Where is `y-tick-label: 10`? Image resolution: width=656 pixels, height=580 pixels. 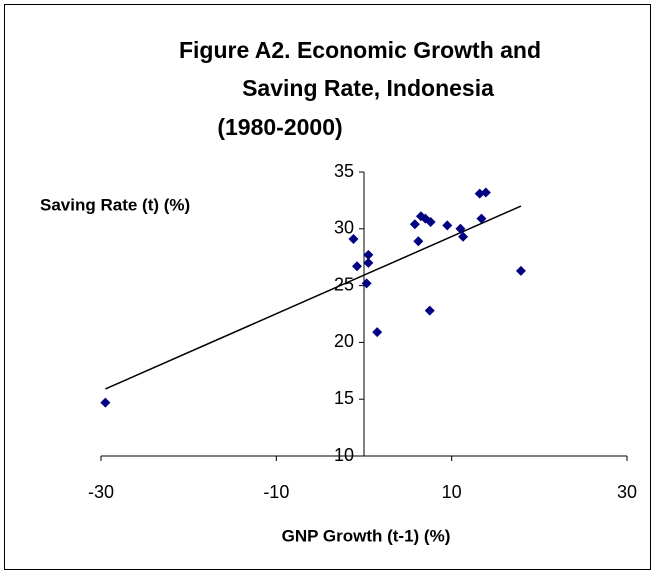 y-tick-label: 10 is located at coordinates (344, 455).